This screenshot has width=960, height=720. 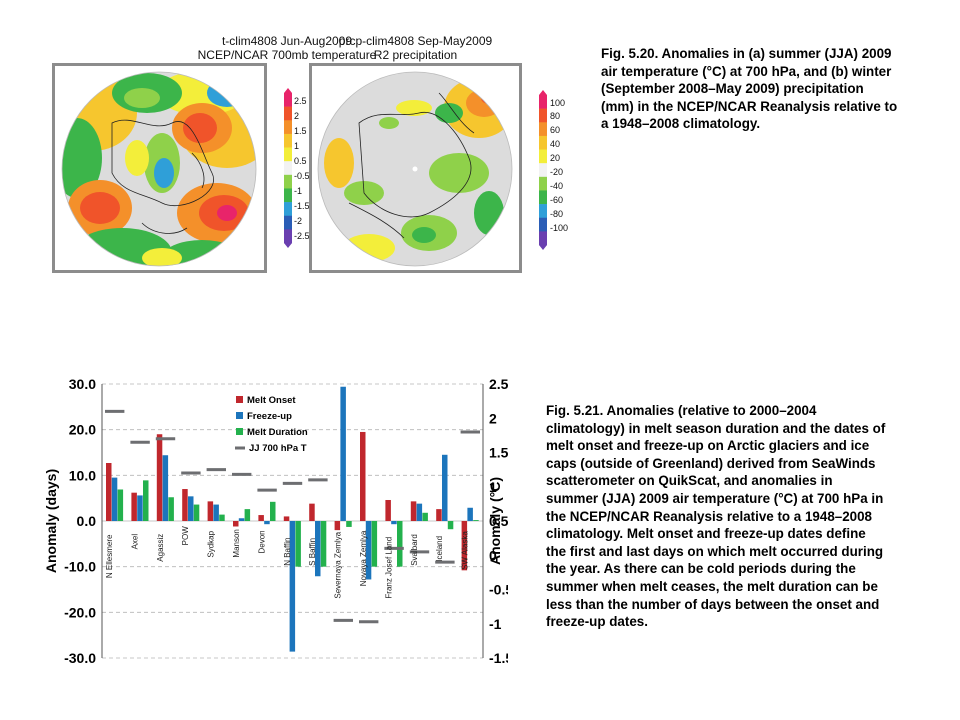 I want to click on caption-line: a 1948–2008 climatology., so click(x=681, y=124).